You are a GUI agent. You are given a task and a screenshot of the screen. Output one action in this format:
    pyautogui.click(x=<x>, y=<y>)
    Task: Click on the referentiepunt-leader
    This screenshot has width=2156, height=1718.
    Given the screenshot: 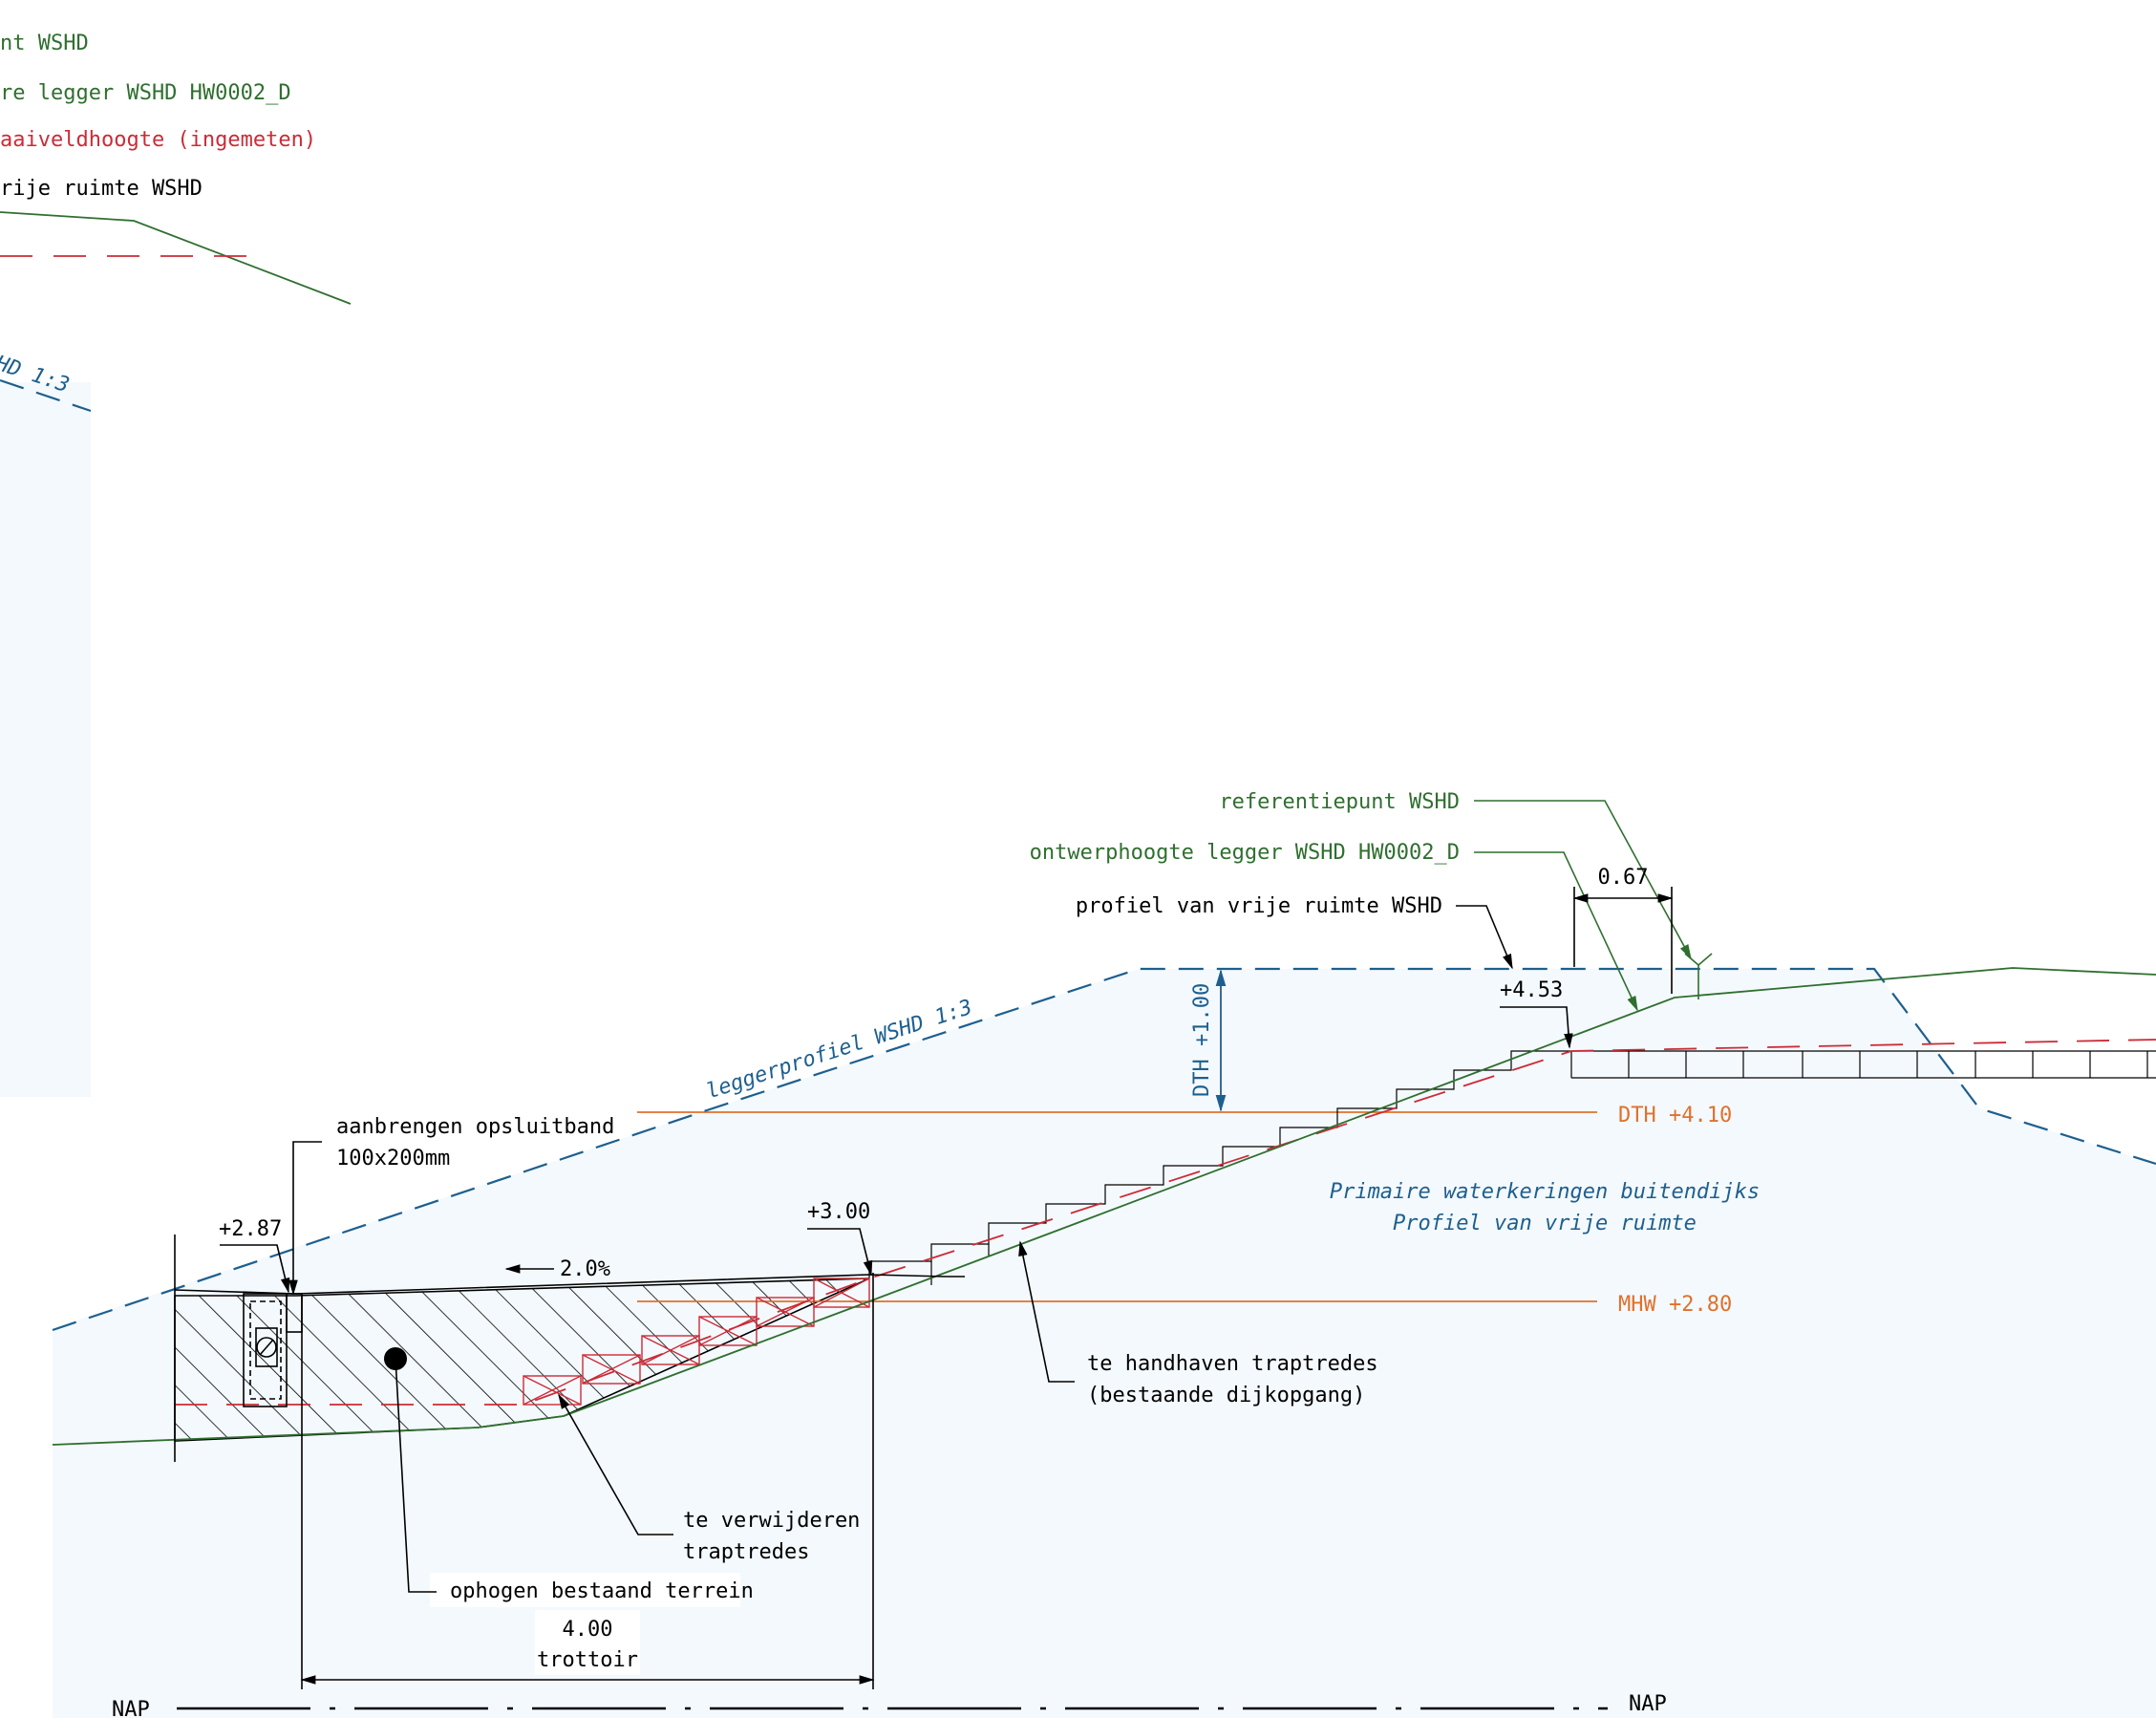 What is the action you would take?
    pyautogui.click(x=1583, y=880)
    